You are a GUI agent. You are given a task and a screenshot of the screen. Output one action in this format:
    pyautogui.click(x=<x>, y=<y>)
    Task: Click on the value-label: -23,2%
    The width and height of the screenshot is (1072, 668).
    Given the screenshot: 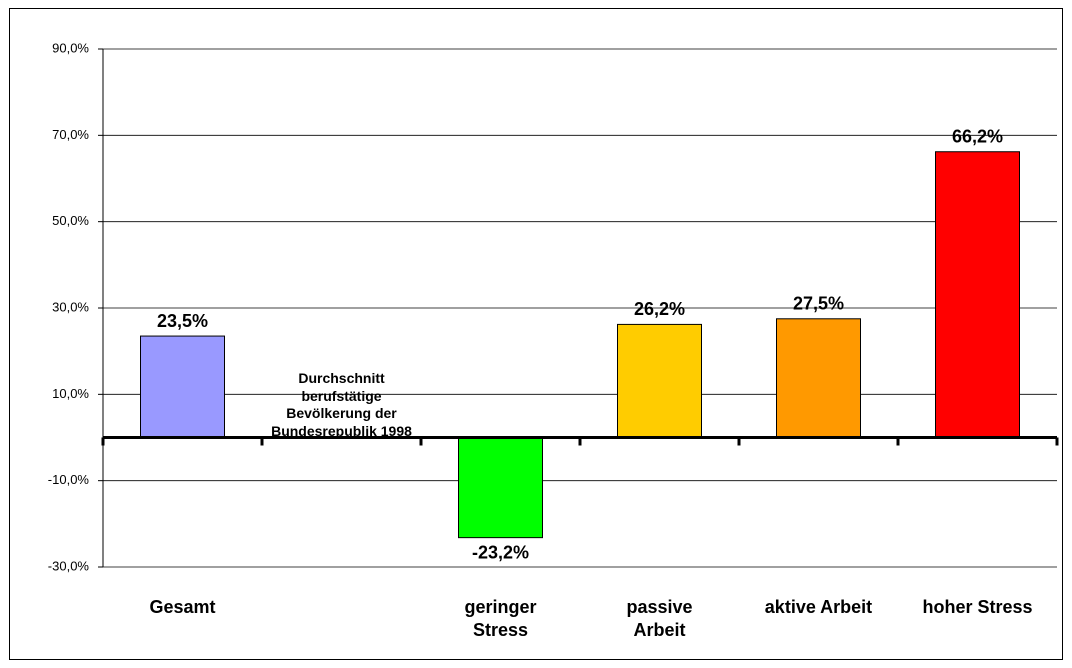 What is the action you would take?
    pyautogui.click(x=500, y=552)
    